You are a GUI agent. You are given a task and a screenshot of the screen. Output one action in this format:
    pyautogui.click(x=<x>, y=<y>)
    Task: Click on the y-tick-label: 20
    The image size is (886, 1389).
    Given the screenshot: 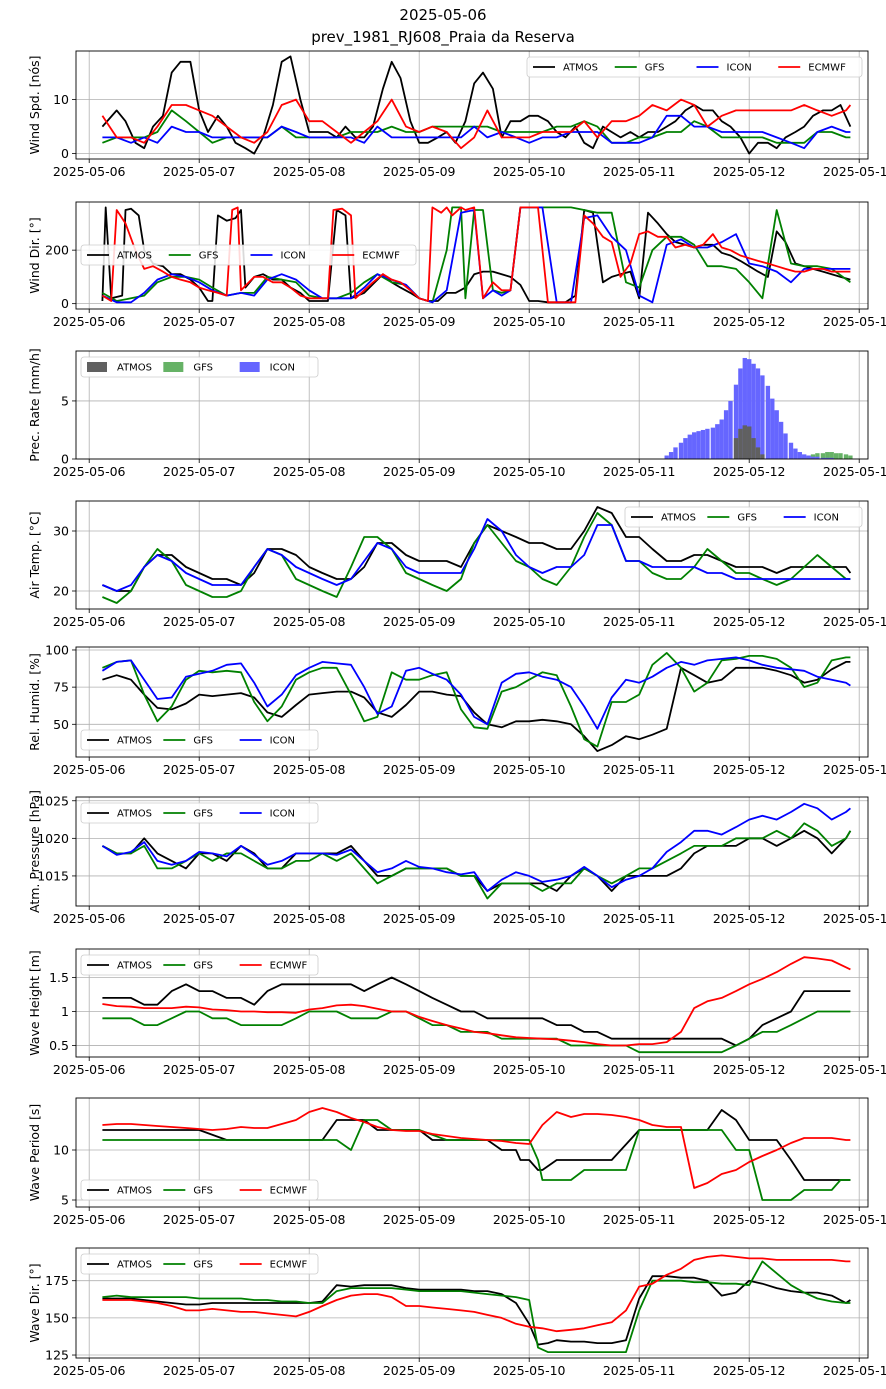 What is the action you would take?
    pyautogui.click(x=61, y=591)
    